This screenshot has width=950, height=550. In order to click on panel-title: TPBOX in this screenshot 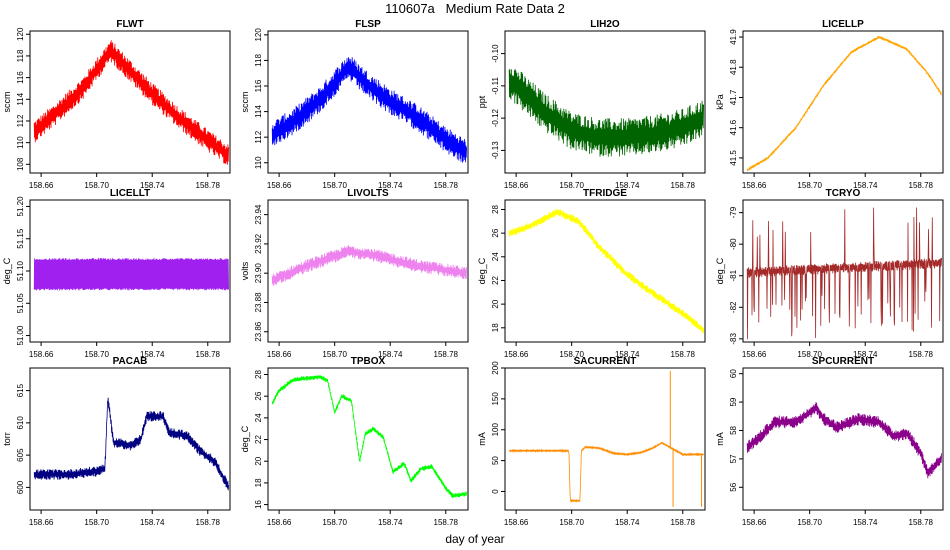, I will do `click(368, 361)`.